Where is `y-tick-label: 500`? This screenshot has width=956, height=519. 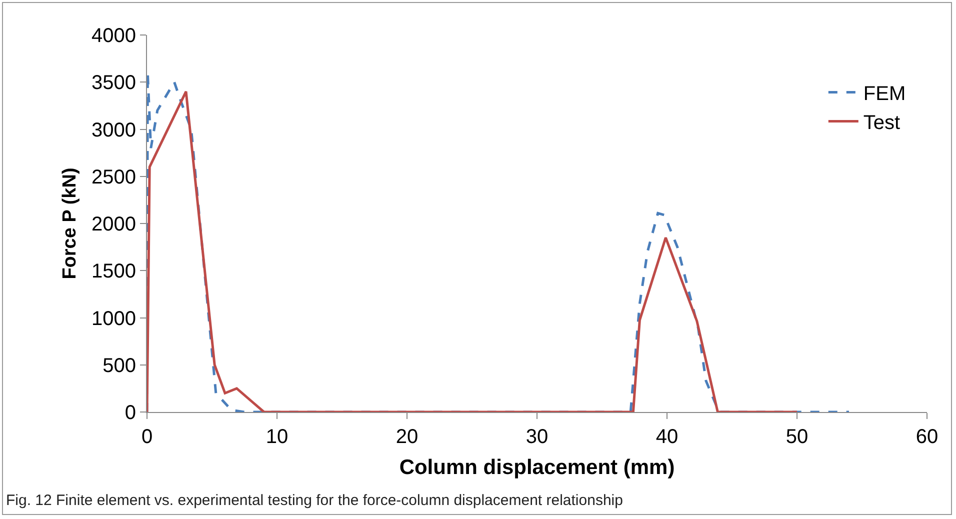 y-tick-label: 500 is located at coordinates (119, 365).